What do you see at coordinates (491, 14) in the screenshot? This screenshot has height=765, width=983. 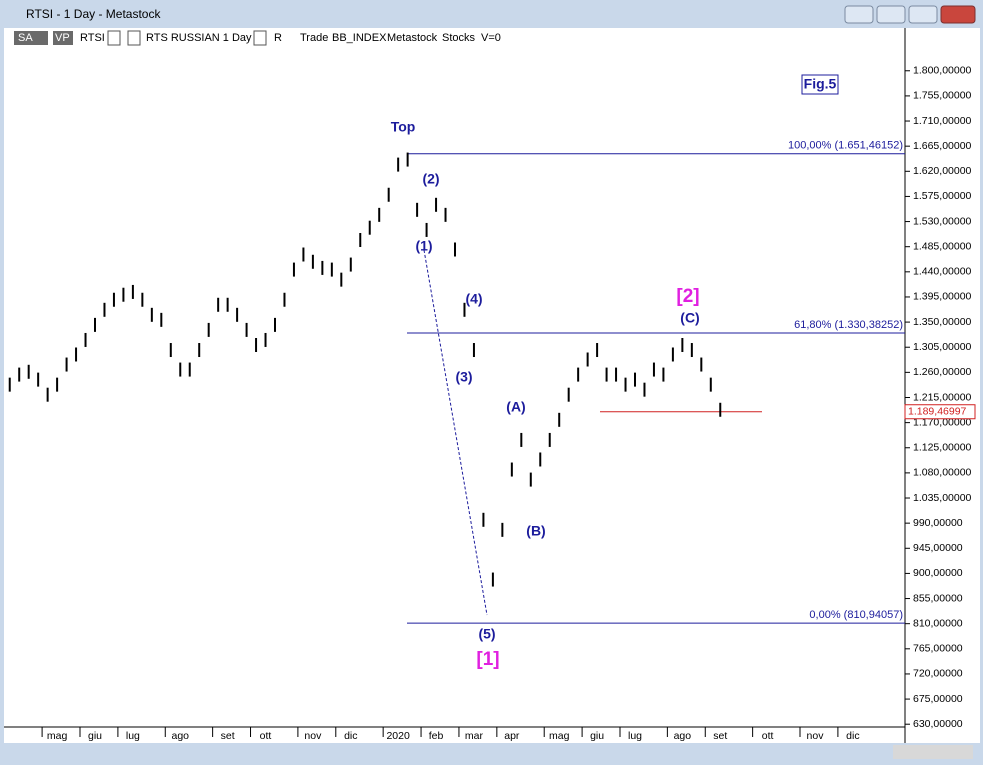 I see `title-bar` at bounding box center [491, 14].